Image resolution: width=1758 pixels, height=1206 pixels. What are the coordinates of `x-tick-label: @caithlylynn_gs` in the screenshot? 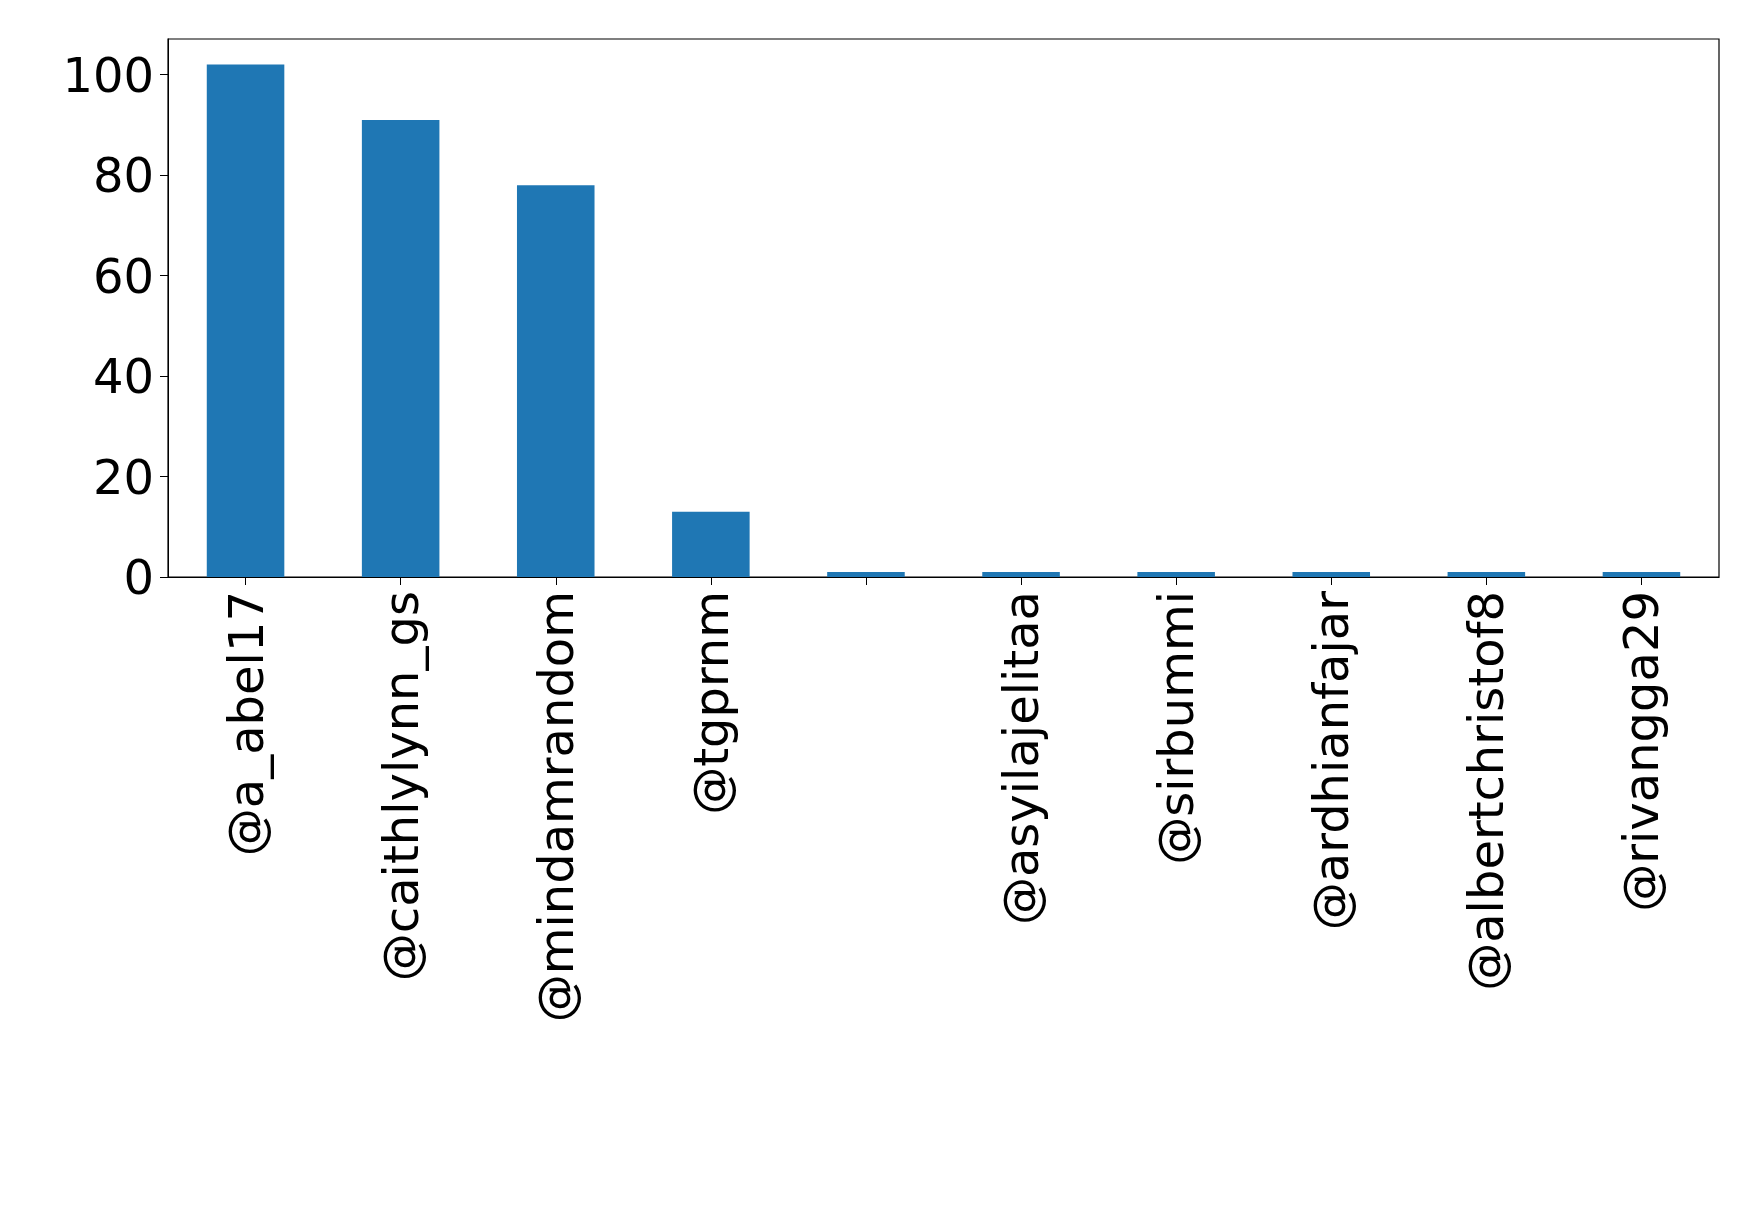 It's located at (400, 786).